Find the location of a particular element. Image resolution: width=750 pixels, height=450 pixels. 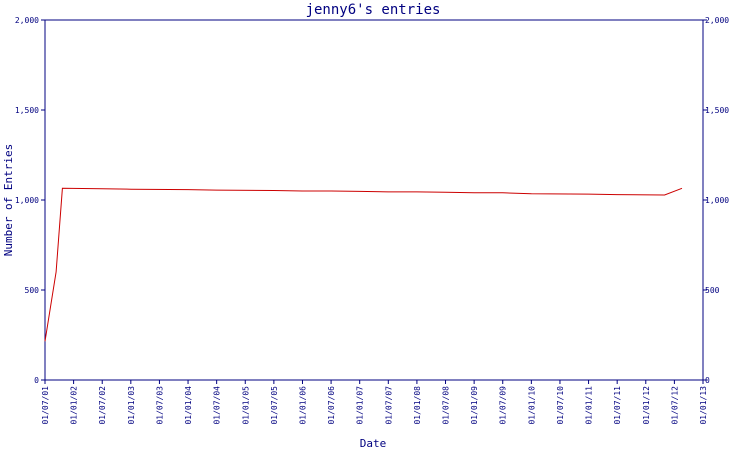

y-tick-label-right: 1,000 is located at coordinates (717, 200).